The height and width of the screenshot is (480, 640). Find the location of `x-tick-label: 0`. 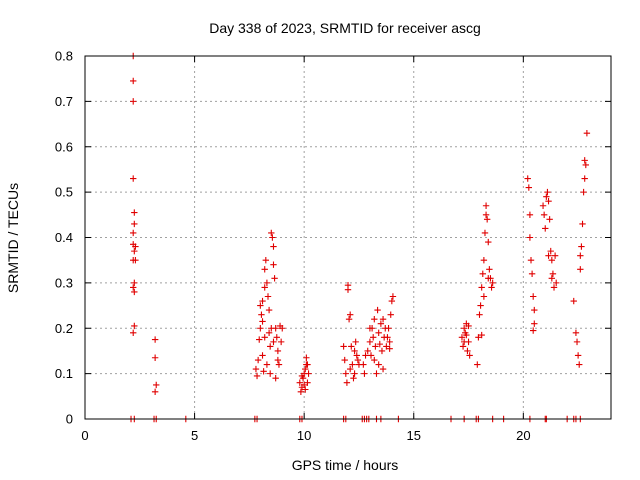

x-tick-label: 0 is located at coordinates (84, 435).